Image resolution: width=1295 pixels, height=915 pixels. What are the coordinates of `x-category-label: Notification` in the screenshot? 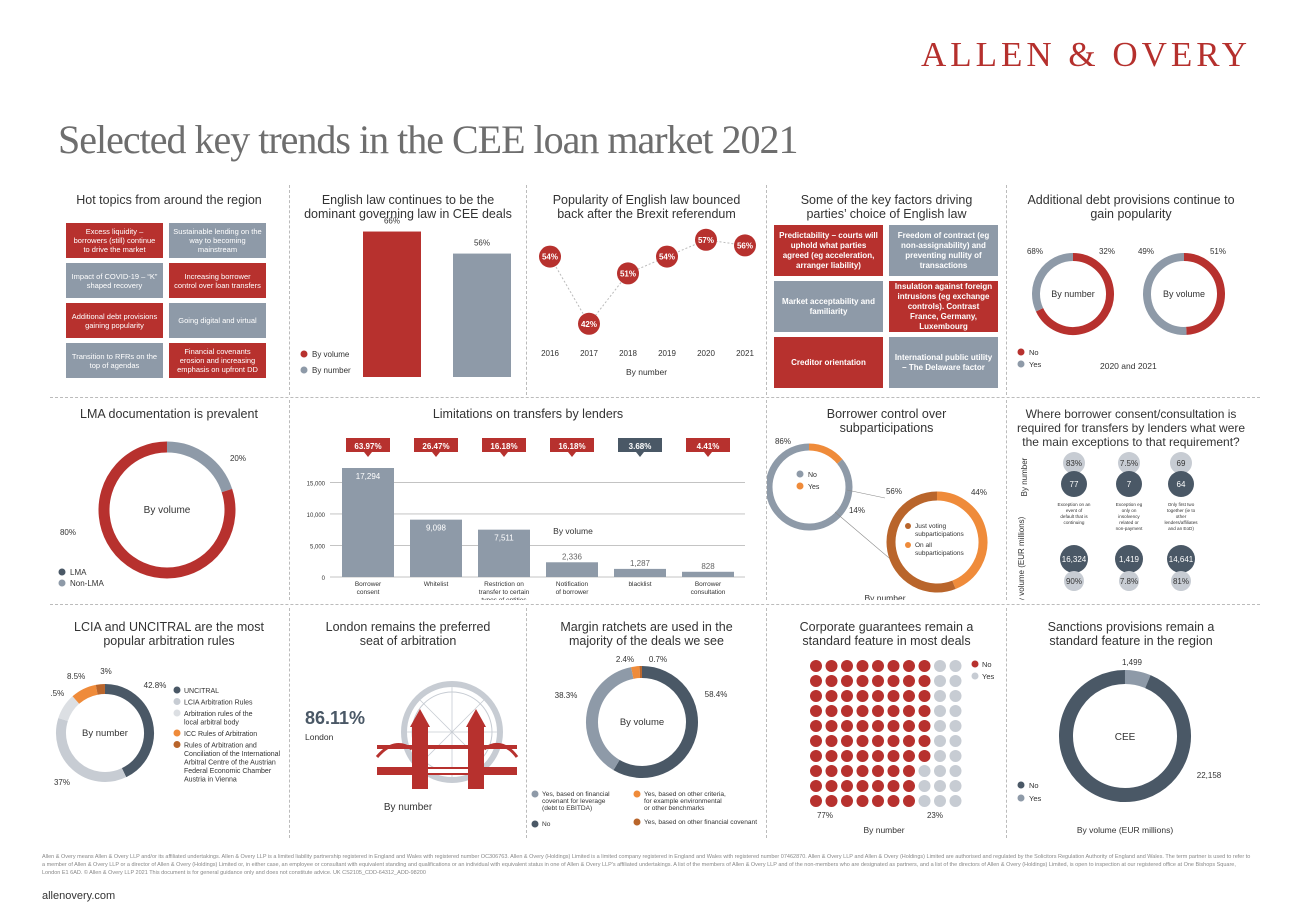 It's located at (572, 584).